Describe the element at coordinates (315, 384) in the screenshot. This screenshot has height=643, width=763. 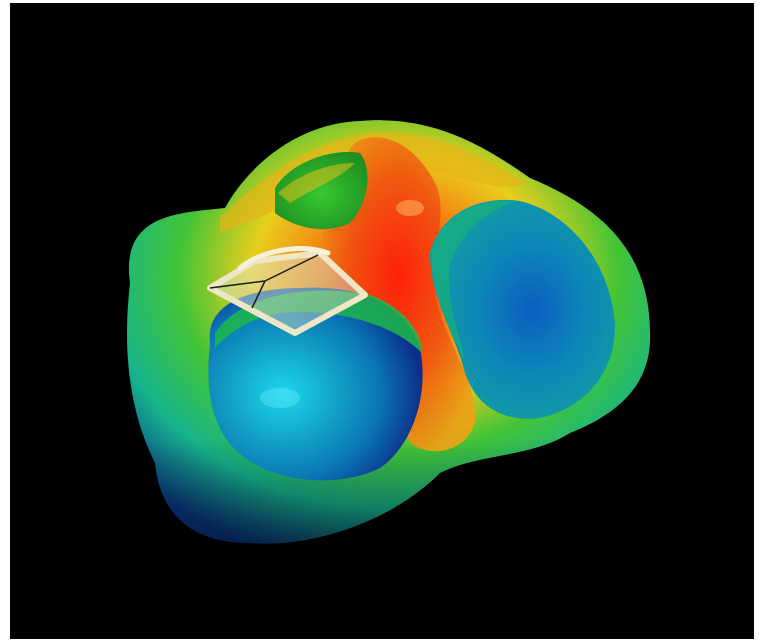
I see `left-cavity` at that location.